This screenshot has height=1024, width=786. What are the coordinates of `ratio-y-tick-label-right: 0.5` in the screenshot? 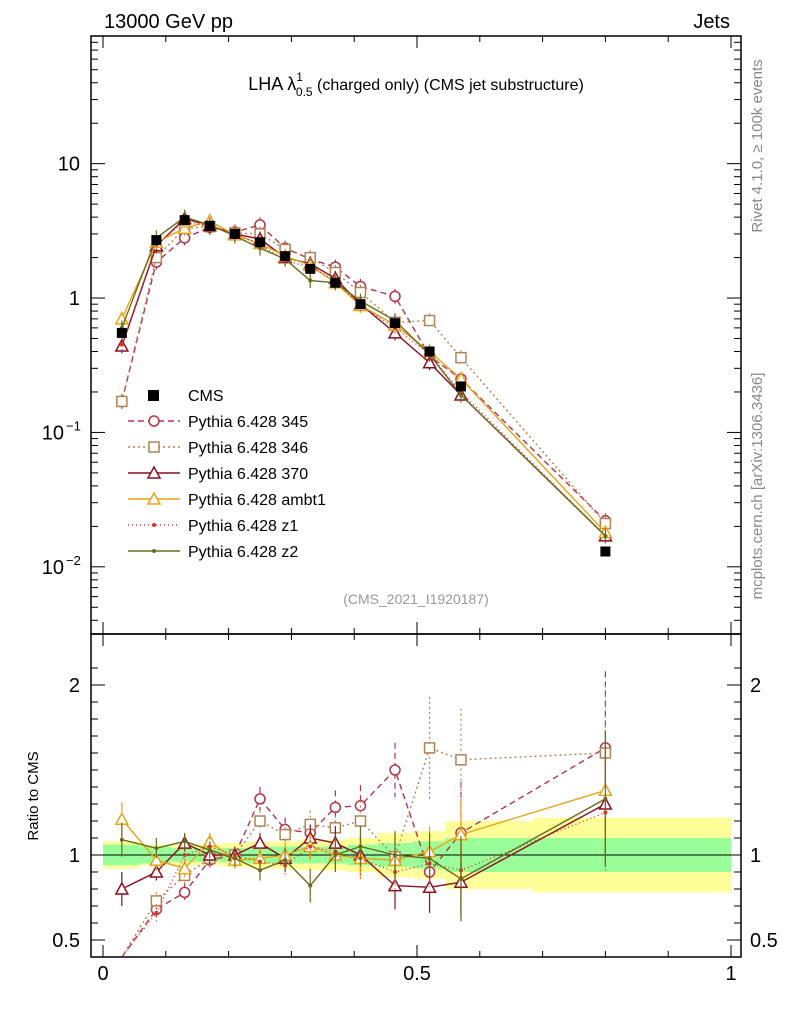 It's located at (764, 941).